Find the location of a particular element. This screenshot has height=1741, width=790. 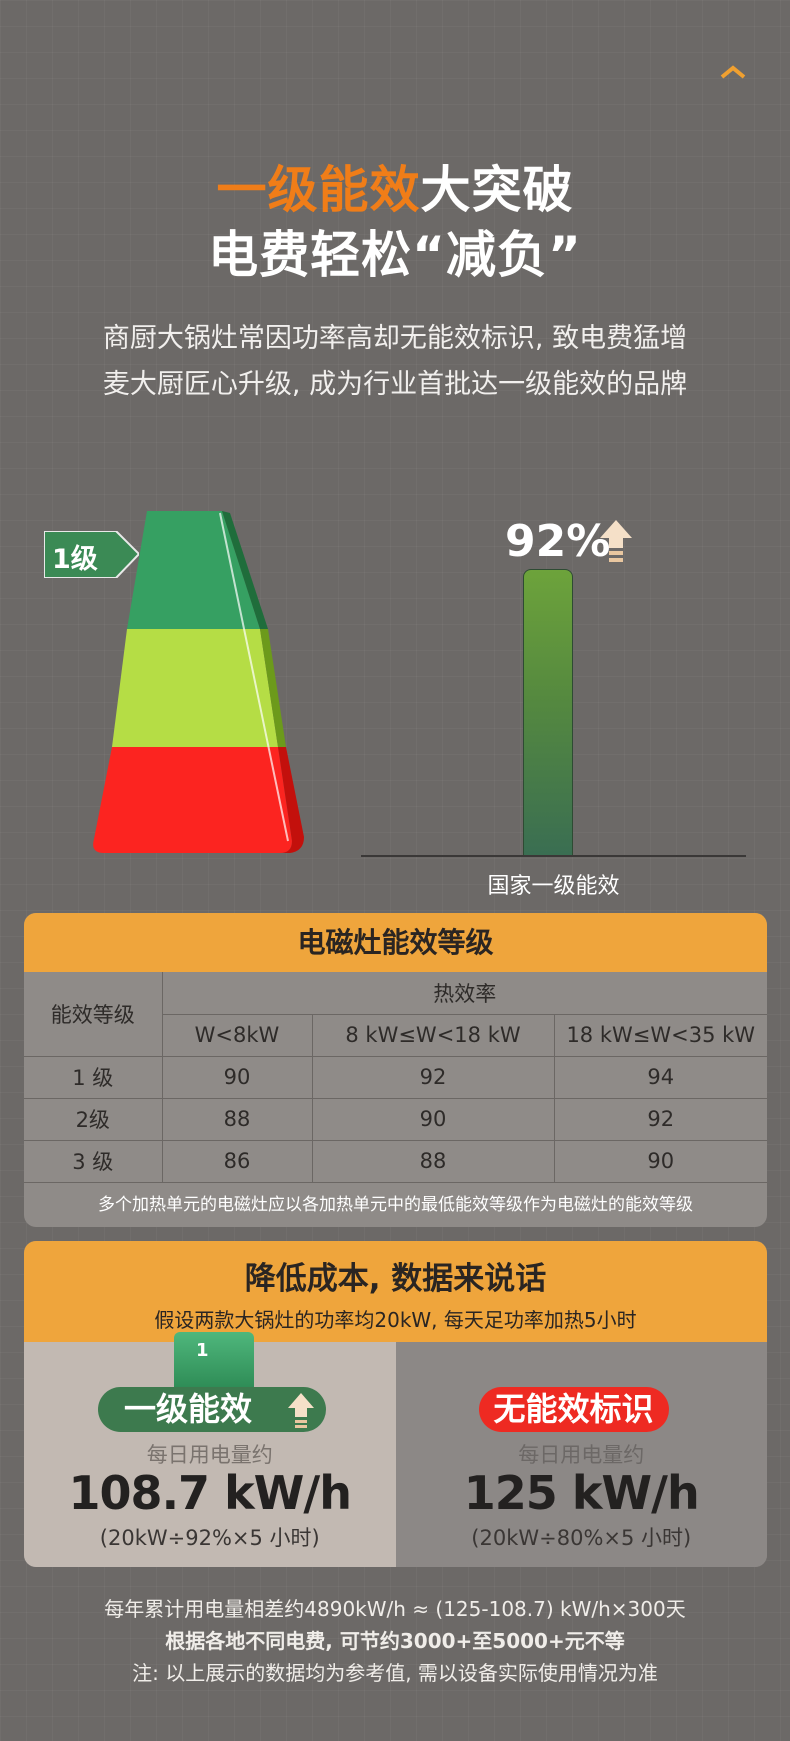

arrow-tag-icon is located at coordinates (91, 554).